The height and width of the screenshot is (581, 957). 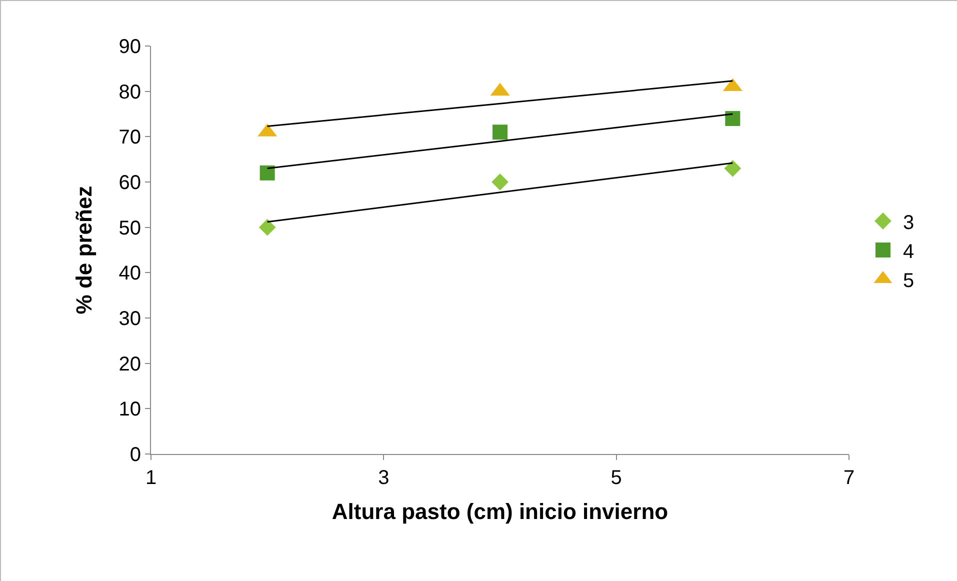 I want to click on y-tick-label: 20, so click(x=129, y=364).